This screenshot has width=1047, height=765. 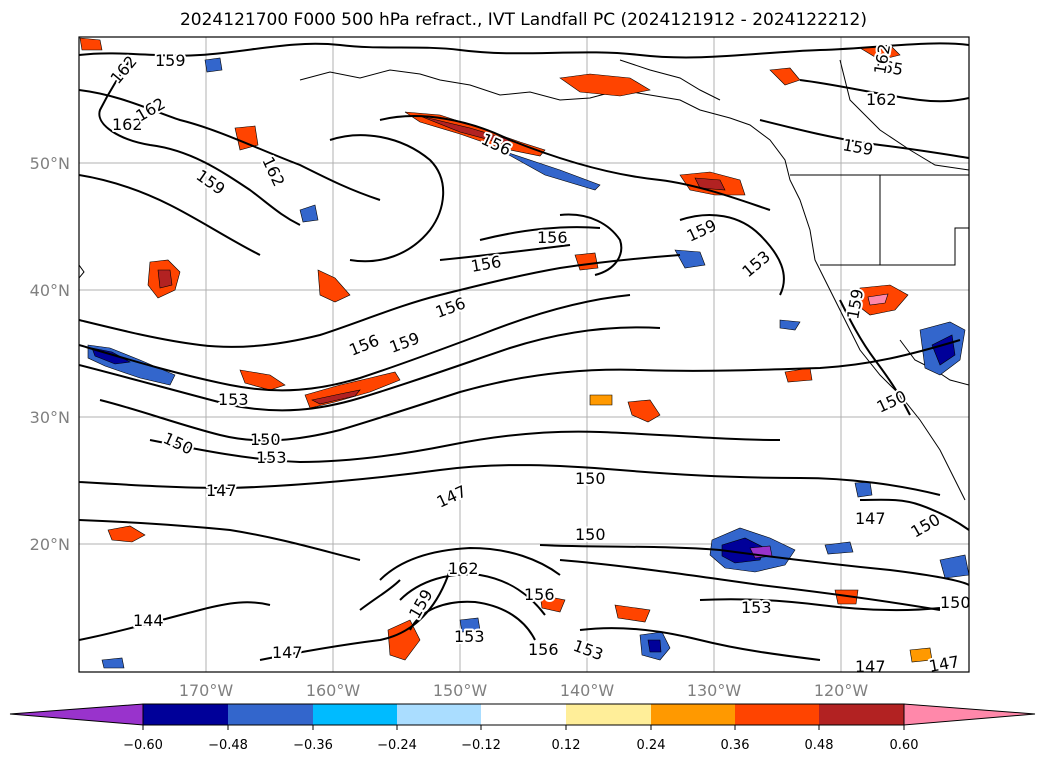 What do you see at coordinates (313, 745) in the screenshot?
I see `colorbar-tick-label: −0.36` at bounding box center [313, 745].